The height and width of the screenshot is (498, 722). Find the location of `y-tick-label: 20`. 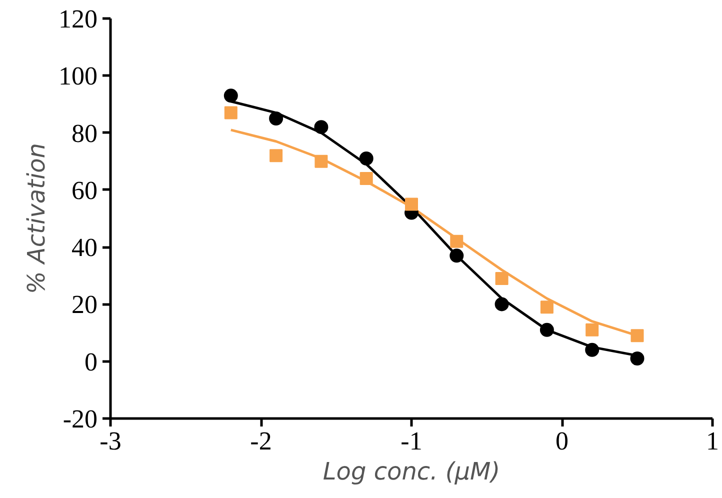

y-tick-label: 20 is located at coordinates (85, 305).